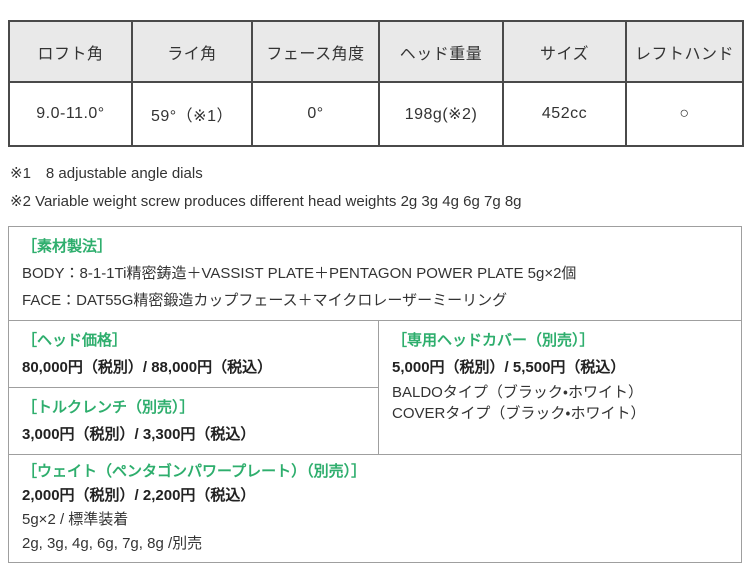  Describe the element at coordinates (193, 421) in the screenshot. I see `section-torque-wrench: ［トルクレンチ（別売）］ 3,000円（税別）/ 3,300円（税込）` at that location.